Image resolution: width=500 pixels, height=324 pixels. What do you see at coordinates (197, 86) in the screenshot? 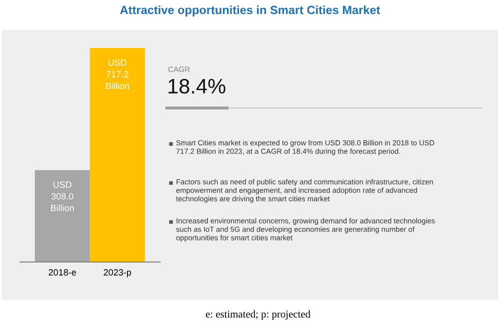
I see `text: 18.4%` at bounding box center [197, 86].